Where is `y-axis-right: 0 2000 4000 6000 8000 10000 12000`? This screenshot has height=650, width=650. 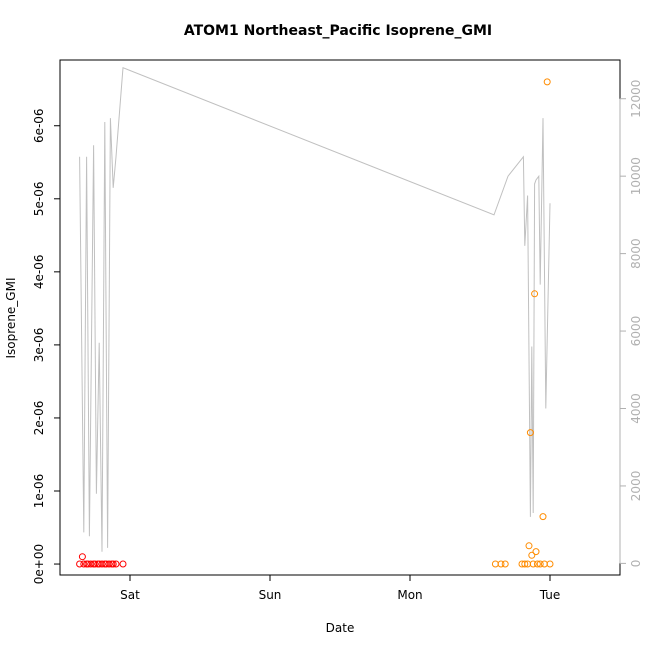
y-axis-right: 0 2000 4000 6000 8000 10000 12000 is located at coordinates (631, 324).